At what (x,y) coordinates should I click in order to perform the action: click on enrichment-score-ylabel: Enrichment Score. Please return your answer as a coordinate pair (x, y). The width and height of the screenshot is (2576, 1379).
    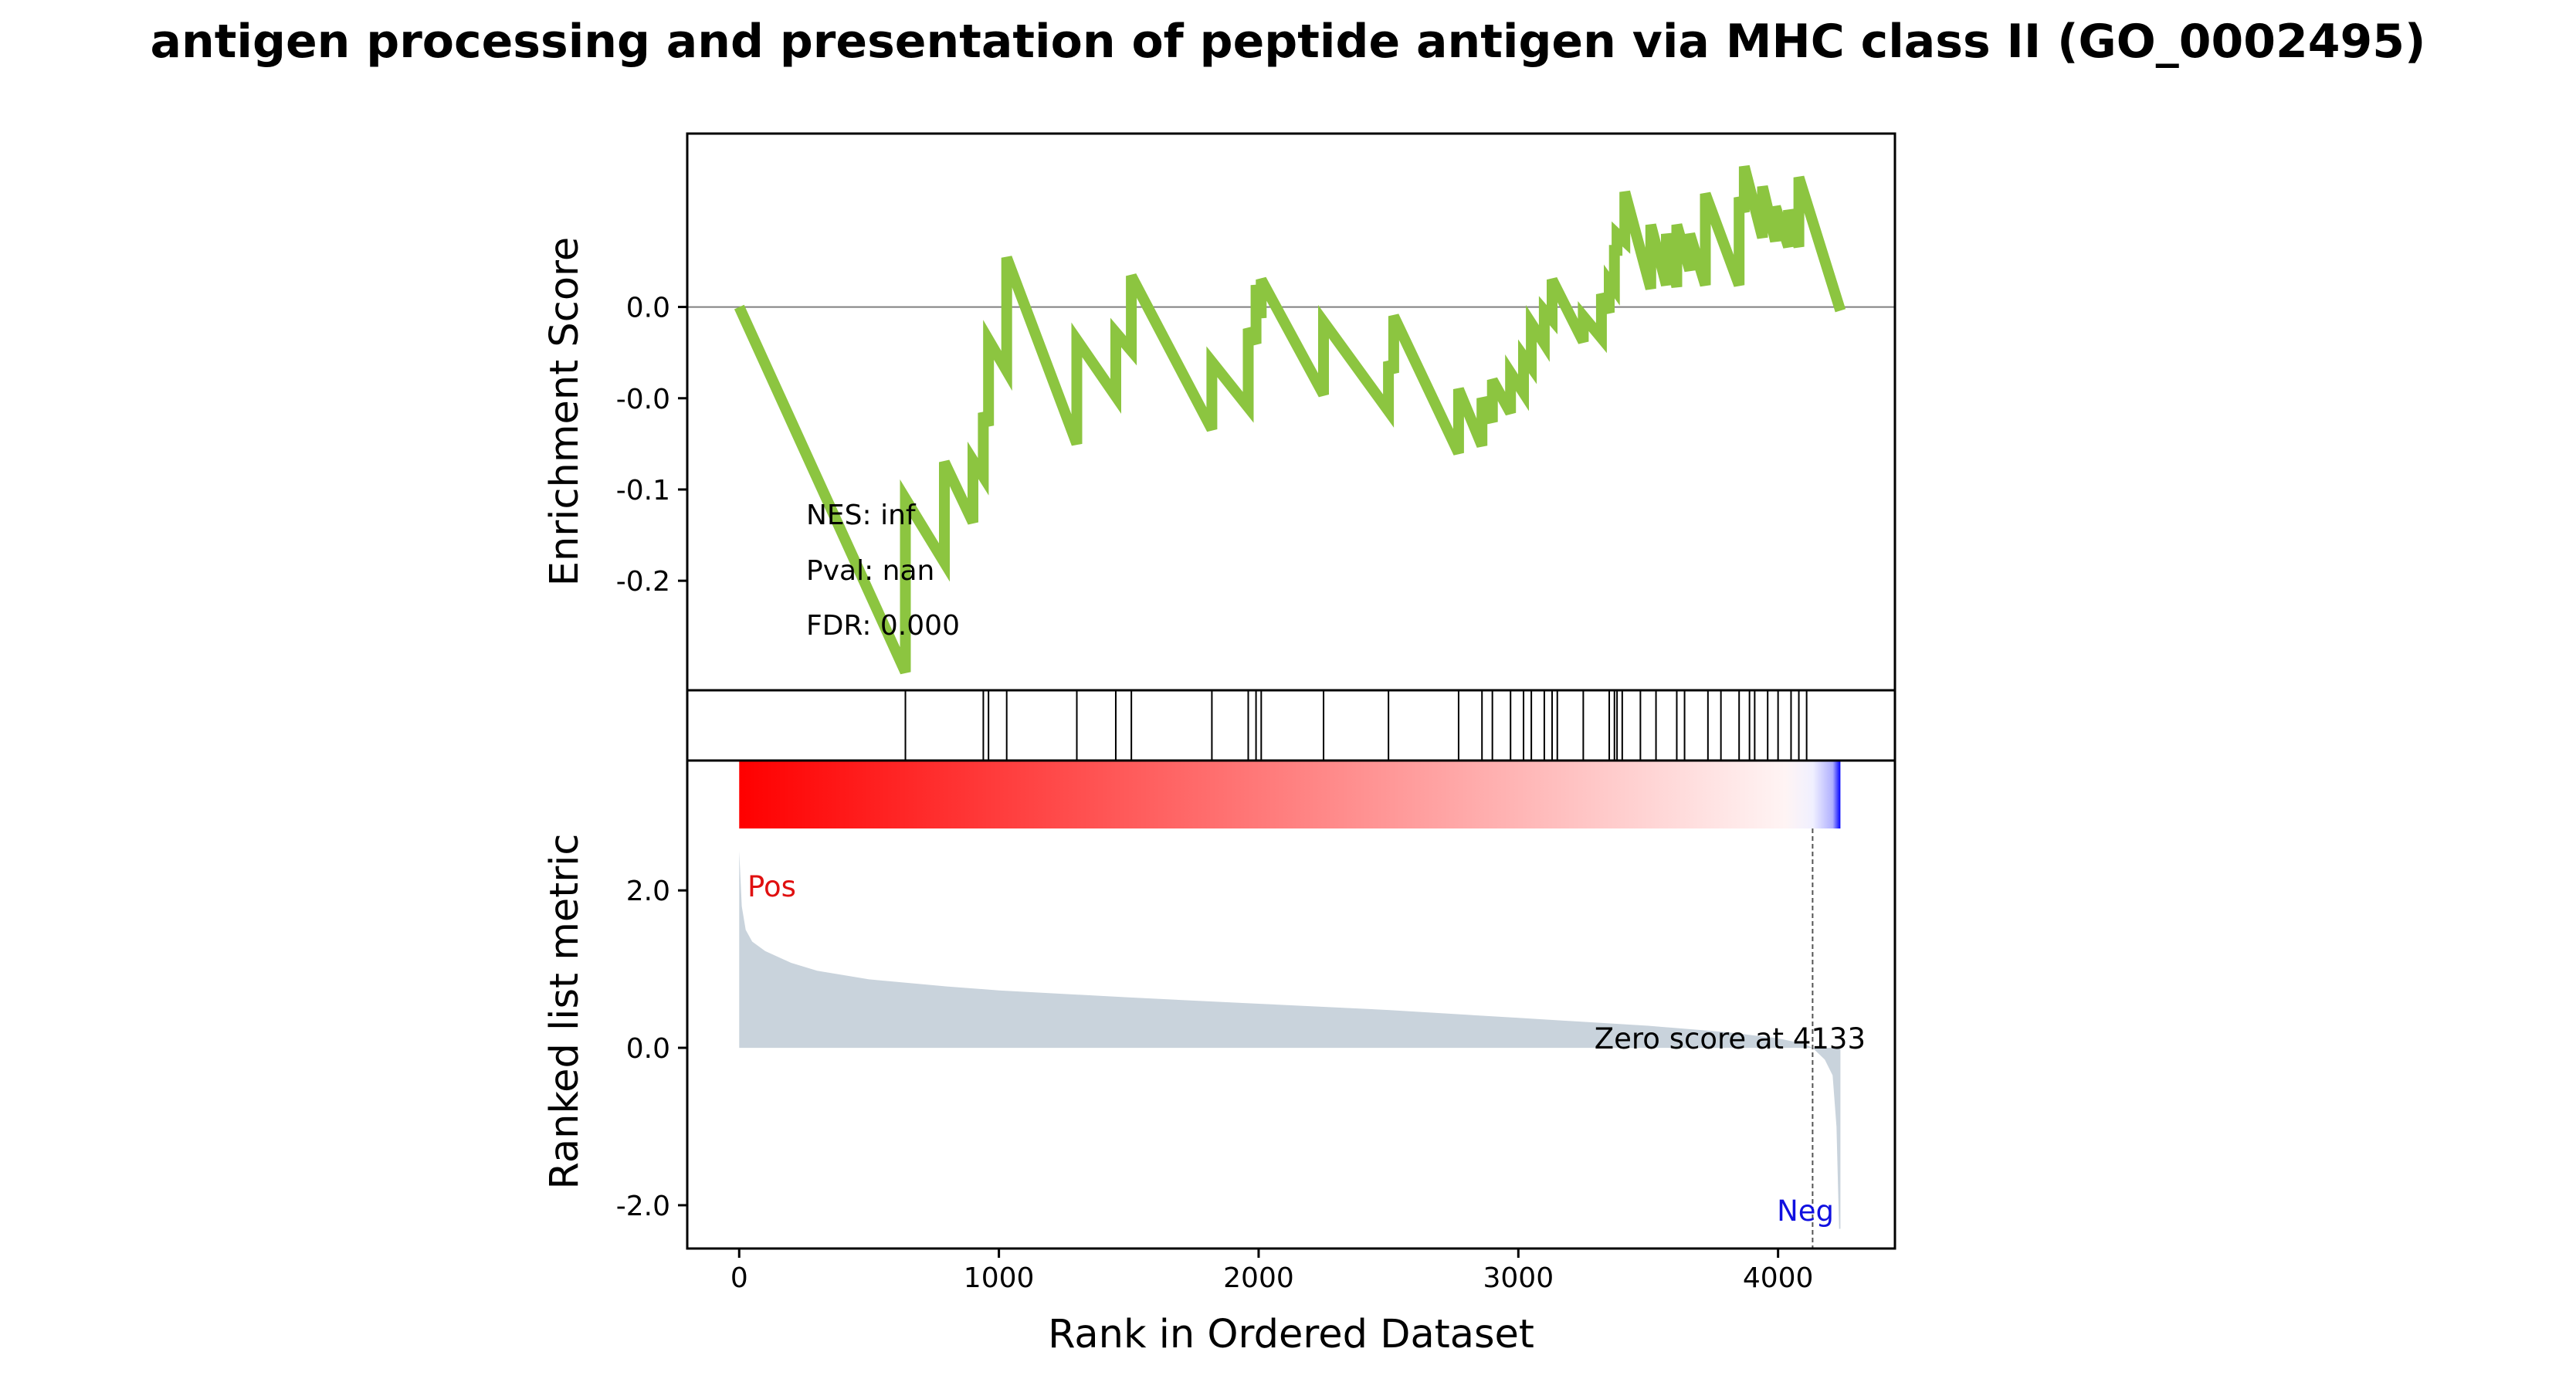
    Looking at the image, I should click on (565, 411).